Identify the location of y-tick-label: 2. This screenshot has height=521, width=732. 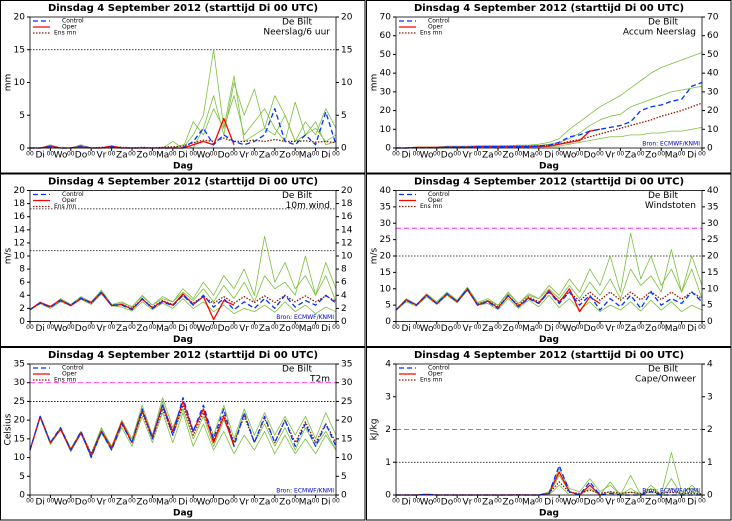
(388, 430).